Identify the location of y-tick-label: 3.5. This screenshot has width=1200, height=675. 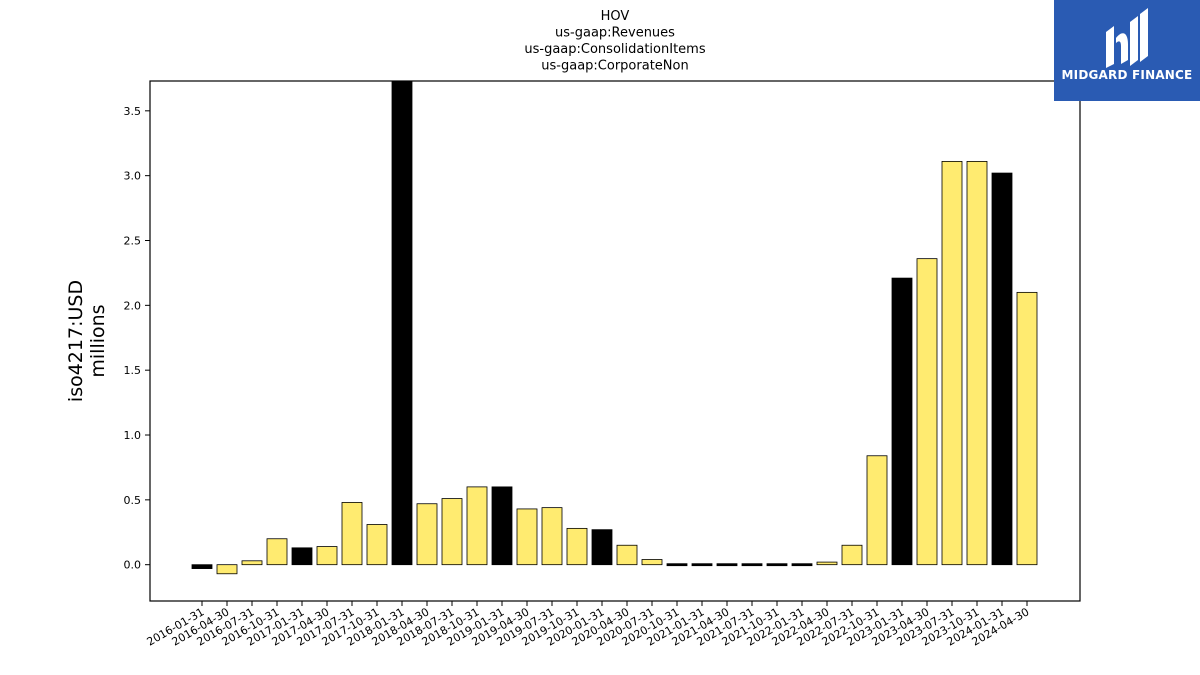
(133, 111).